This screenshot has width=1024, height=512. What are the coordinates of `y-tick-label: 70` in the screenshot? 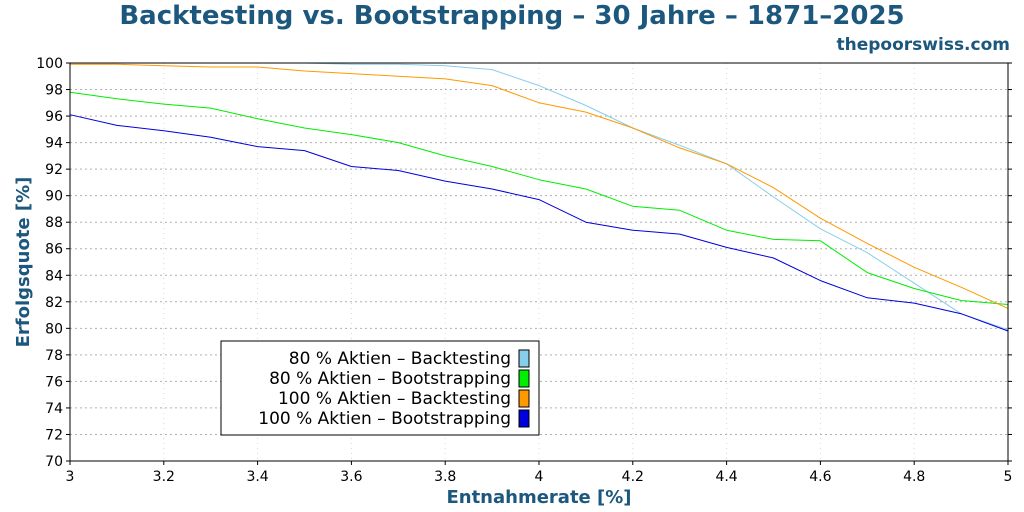 It's located at (54, 462).